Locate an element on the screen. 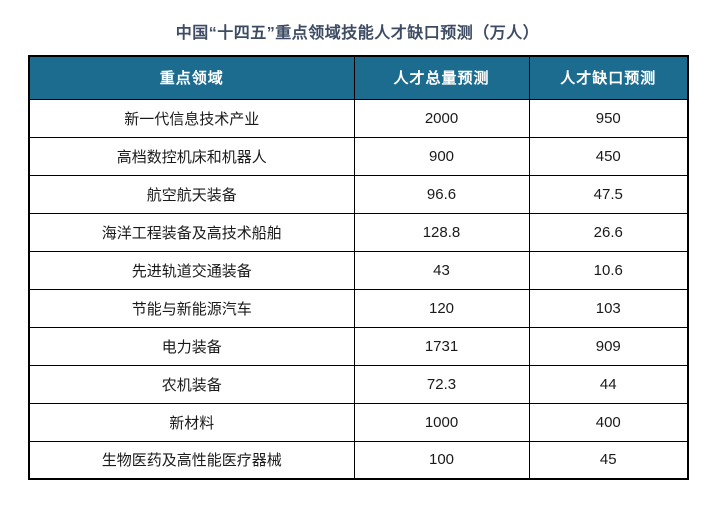 This screenshot has width=712, height=505. key-area-cell: 电力装备 is located at coordinates (191, 346).